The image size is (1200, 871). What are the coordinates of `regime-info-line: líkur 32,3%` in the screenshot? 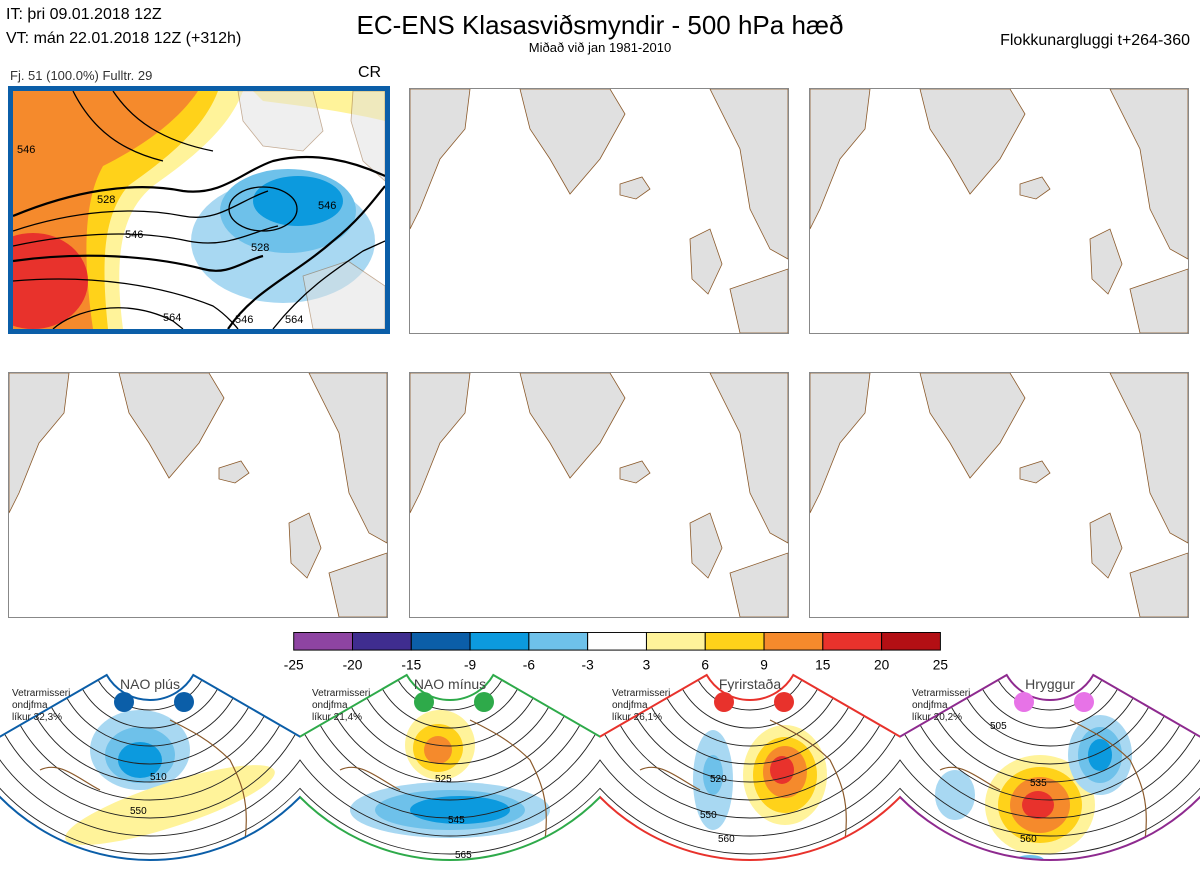 It's located at (37, 717).